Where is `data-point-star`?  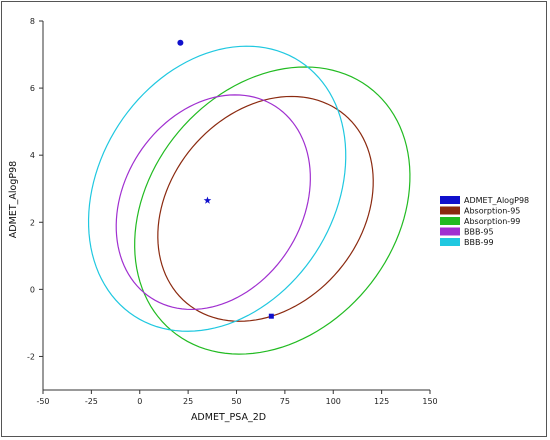 data-point-star is located at coordinates (207, 200).